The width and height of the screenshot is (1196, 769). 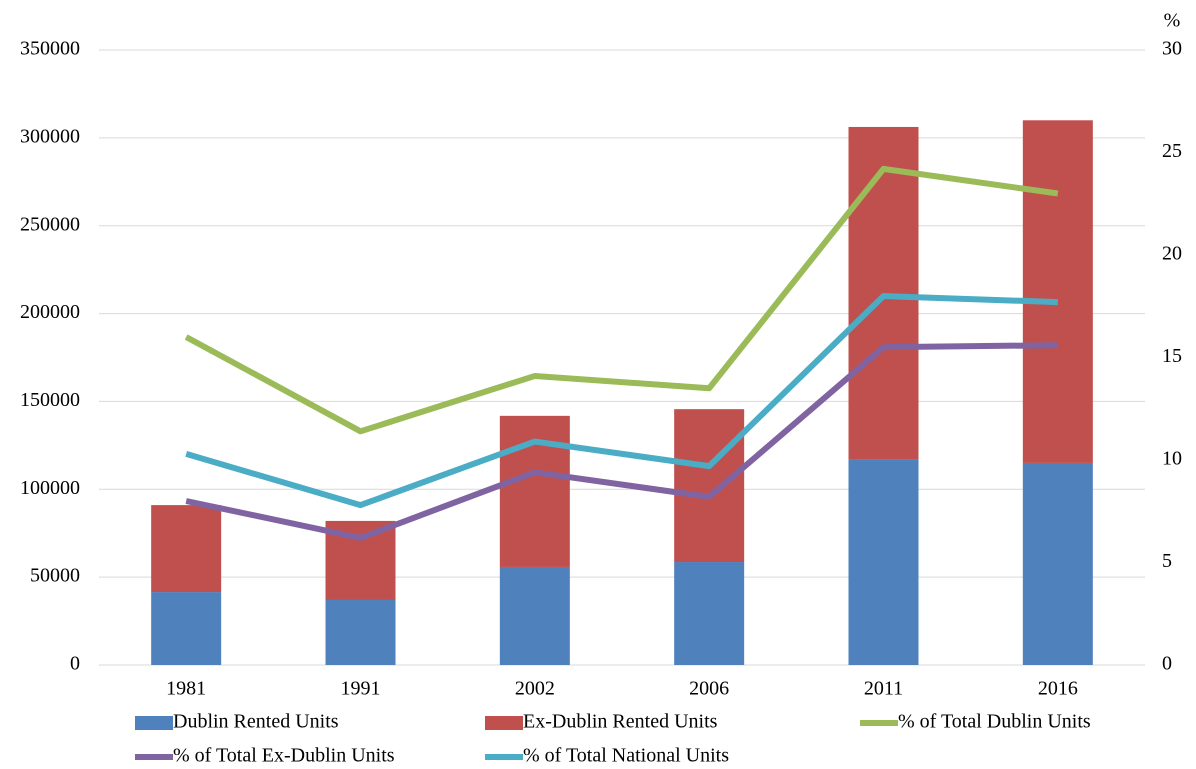 I want to click on y2-tick-label: 5, so click(x=1167, y=561).